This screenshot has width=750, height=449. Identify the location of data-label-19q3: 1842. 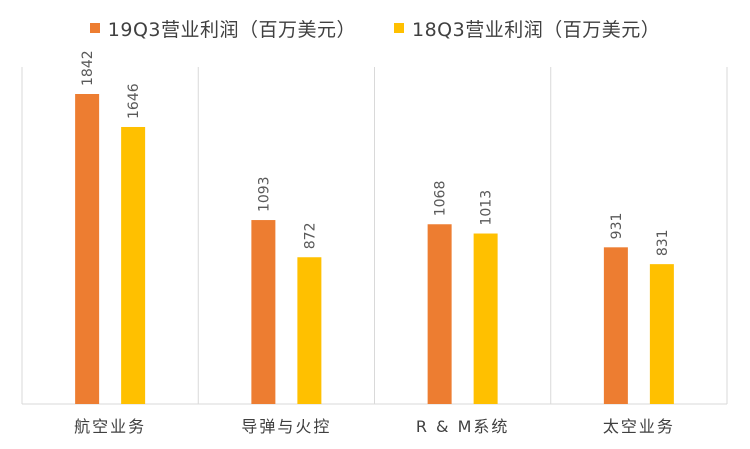
(88, 68).